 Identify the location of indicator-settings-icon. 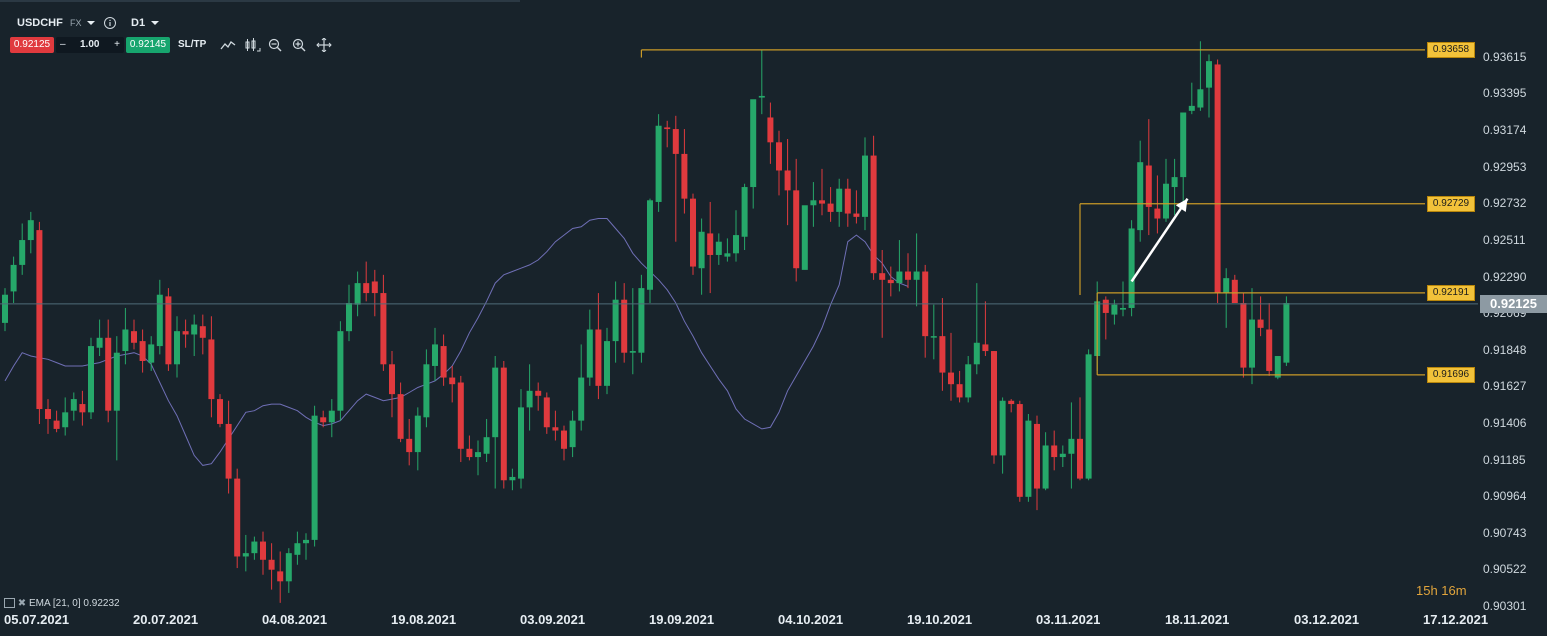
(9, 603).